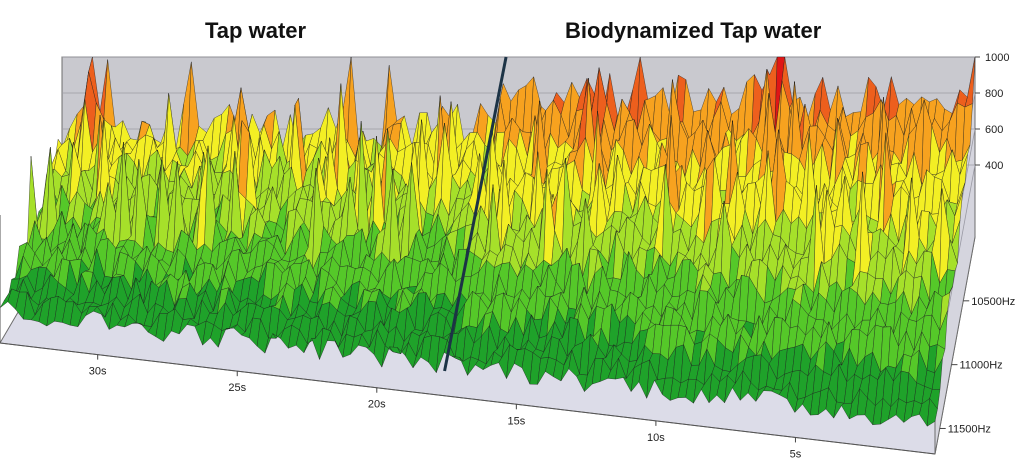 Image resolution: width=1024 pixels, height=464 pixels. What do you see at coordinates (994, 94) in the screenshot?
I see `amplitude-tick-label: 800` at bounding box center [994, 94].